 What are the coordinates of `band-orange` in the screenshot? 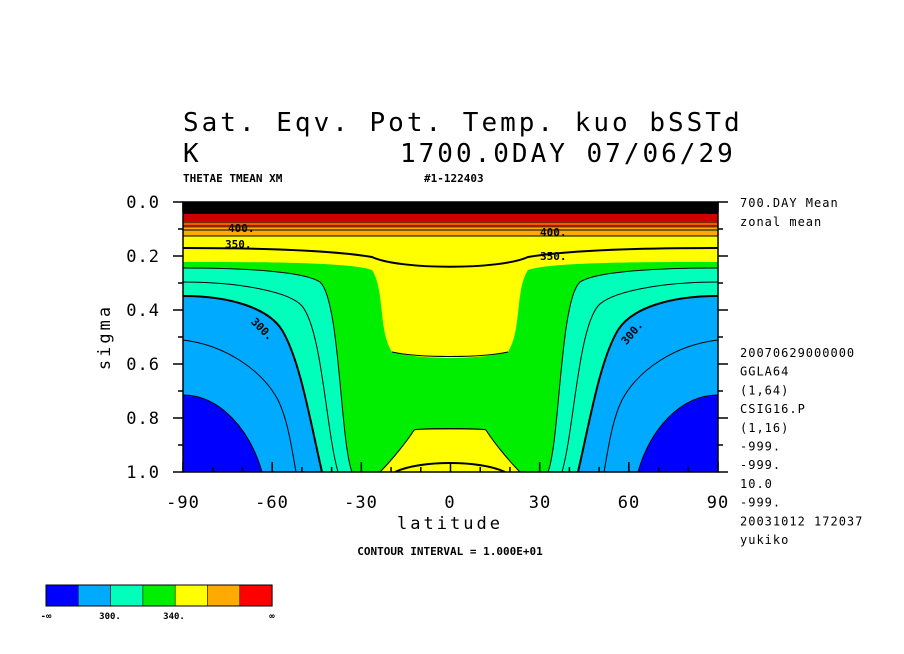 It's located at (450, 231).